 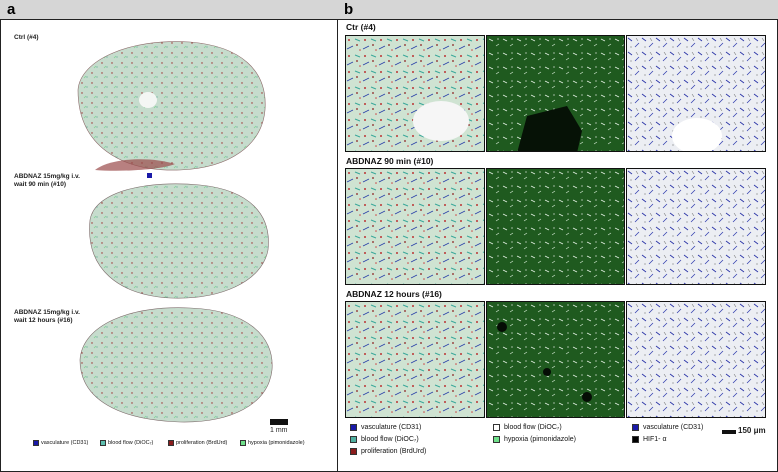 I want to click on legend-a-vasculature: vasculature (CD31), so click(x=60, y=443).